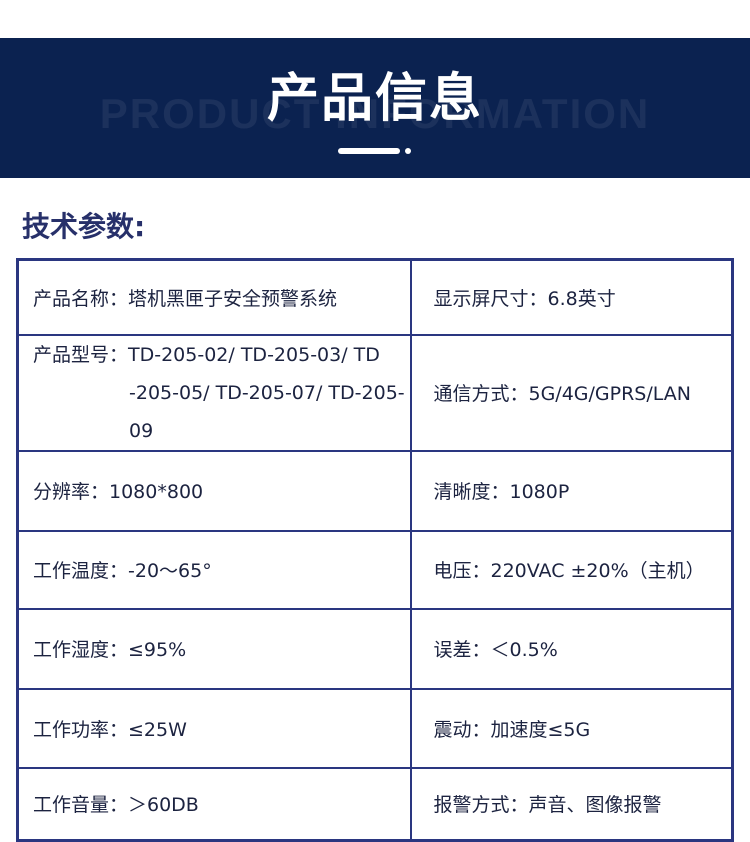 The height and width of the screenshot is (842, 750). What do you see at coordinates (571, 728) in the screenshot?
I see `spec-cell: 震动：加速度≤5G` at bounding box center [571, 728].